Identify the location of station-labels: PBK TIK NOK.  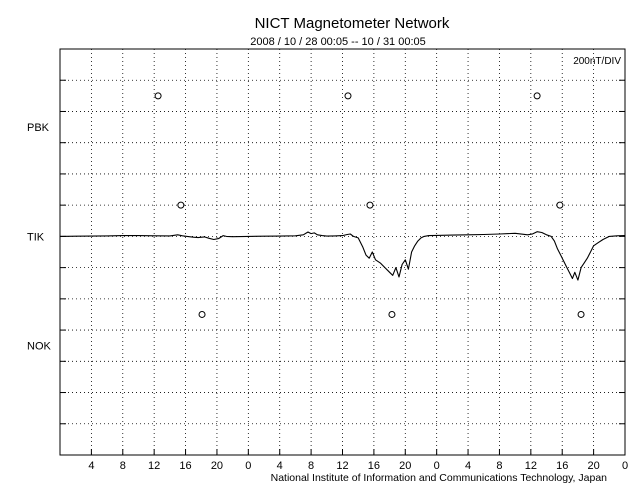
(39, 237).